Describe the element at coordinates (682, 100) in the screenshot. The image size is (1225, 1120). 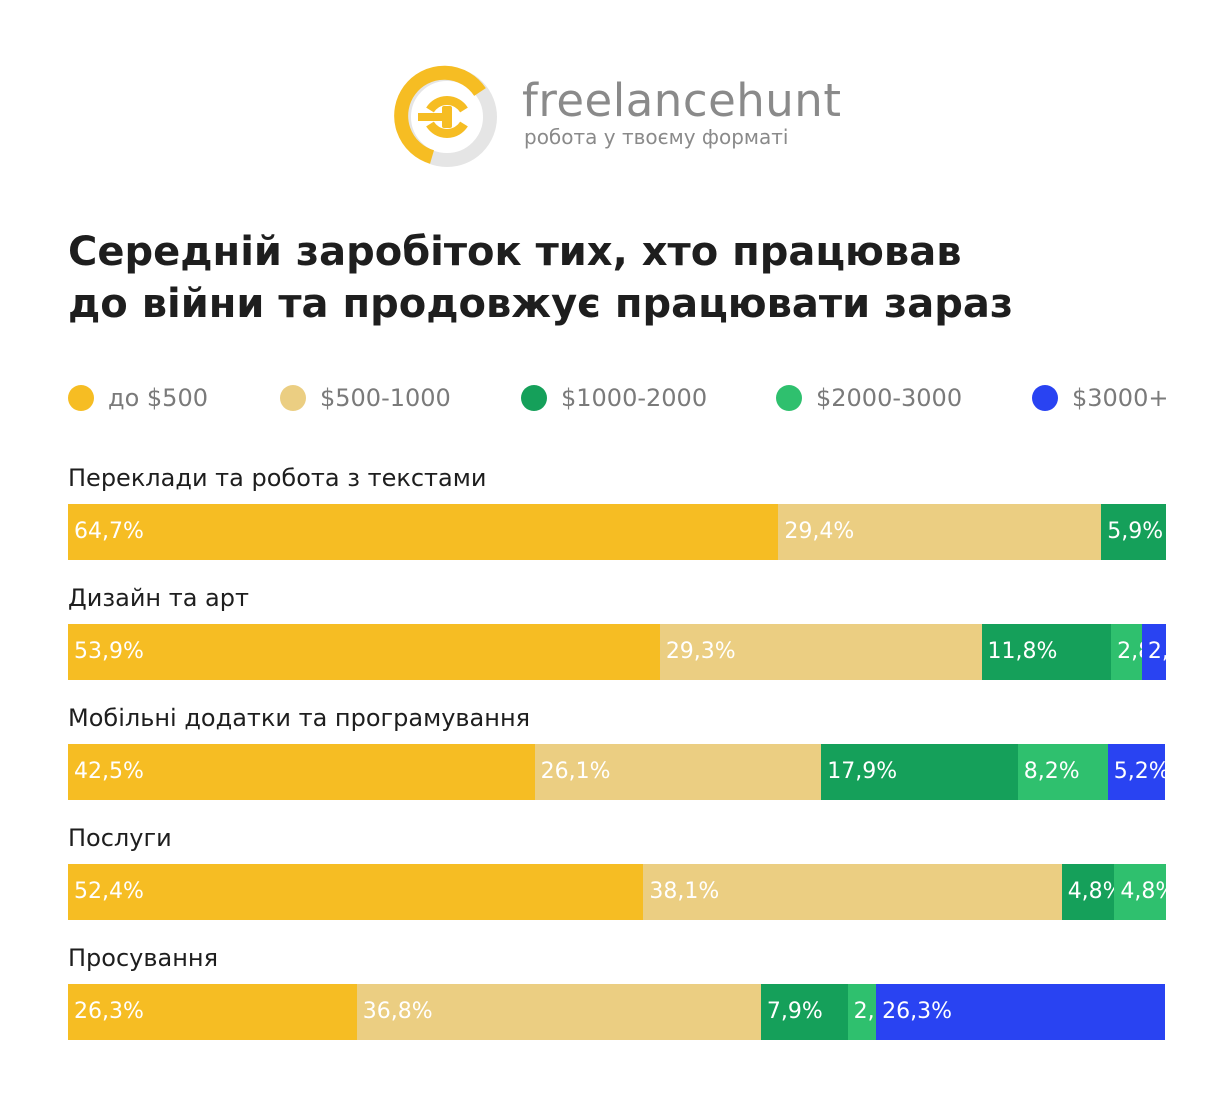
I see `brand-name: freelancehunt` at that location.